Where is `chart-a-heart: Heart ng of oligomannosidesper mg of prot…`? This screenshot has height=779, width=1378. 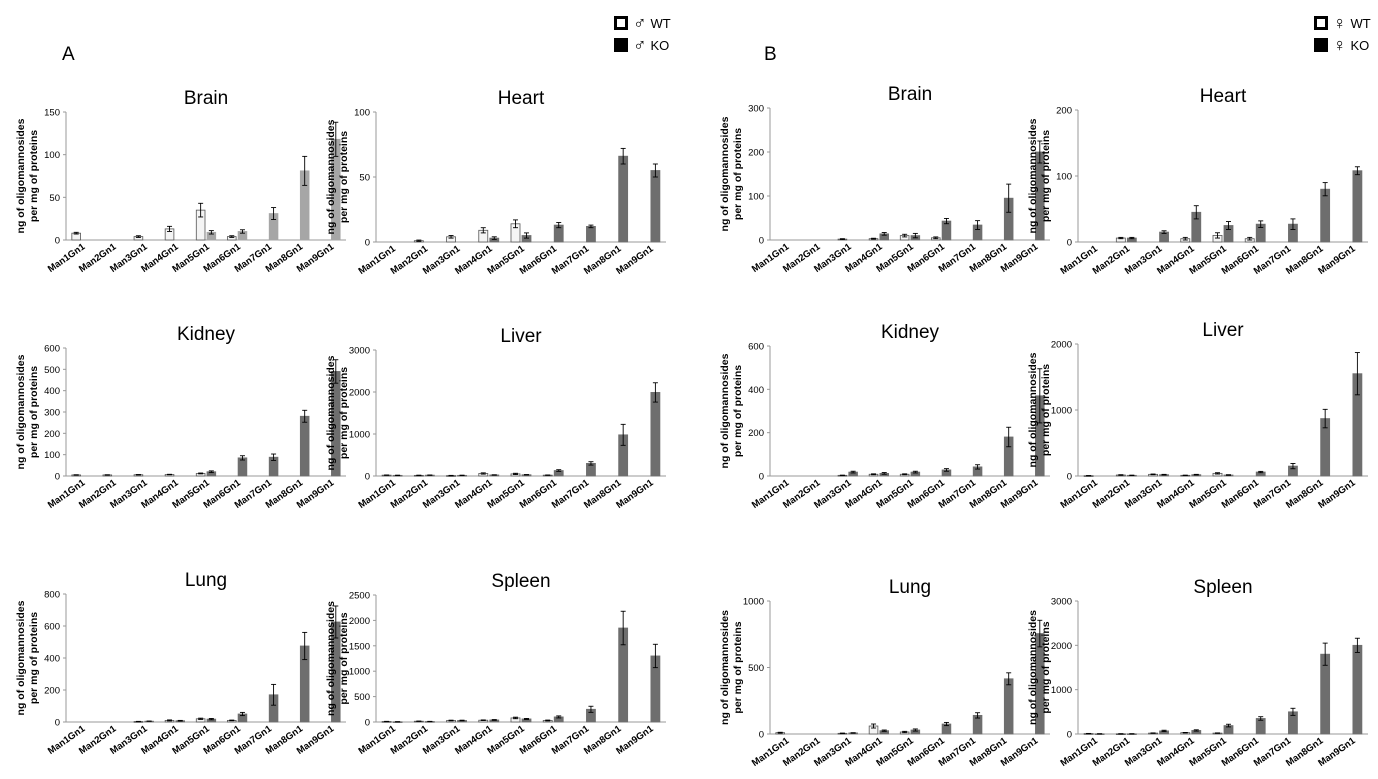
chart-a-heart: Heart ng of oligomannosidesper mg of prot… is located at coordinates (495, 182).